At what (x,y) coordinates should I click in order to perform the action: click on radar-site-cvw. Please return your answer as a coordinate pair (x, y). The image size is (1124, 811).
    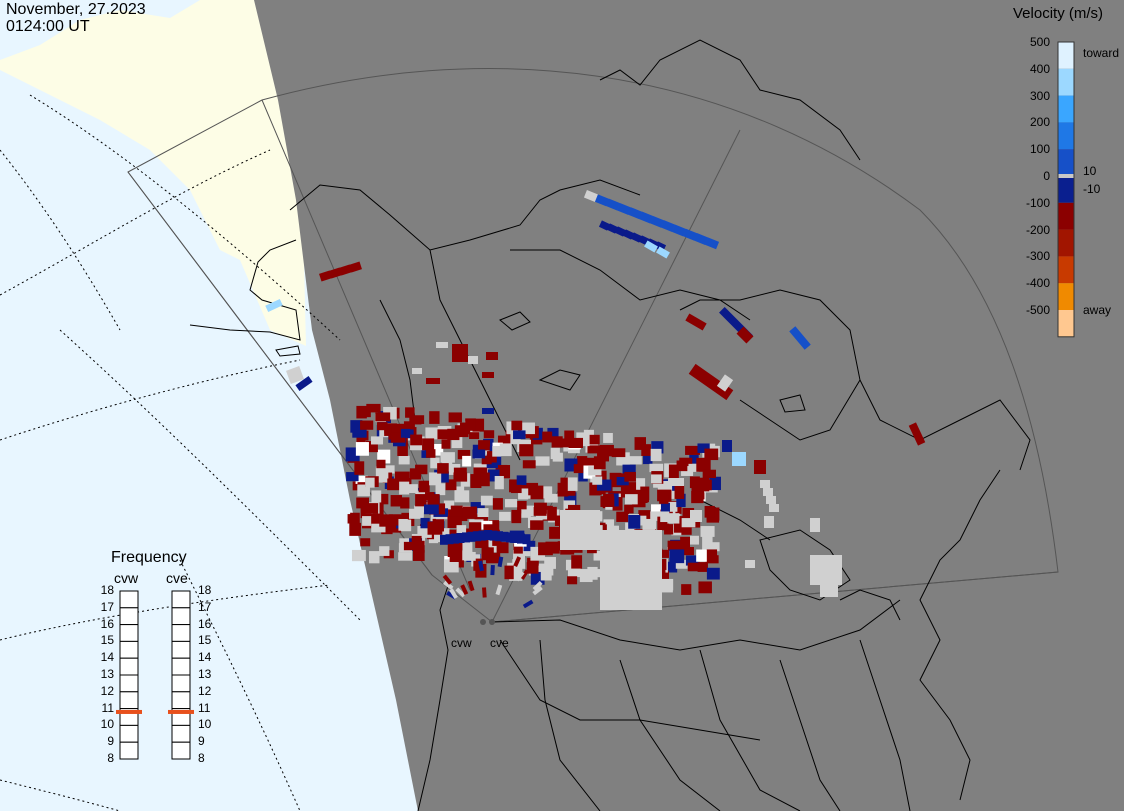
    Looking at the image, I should click on (483, 622).